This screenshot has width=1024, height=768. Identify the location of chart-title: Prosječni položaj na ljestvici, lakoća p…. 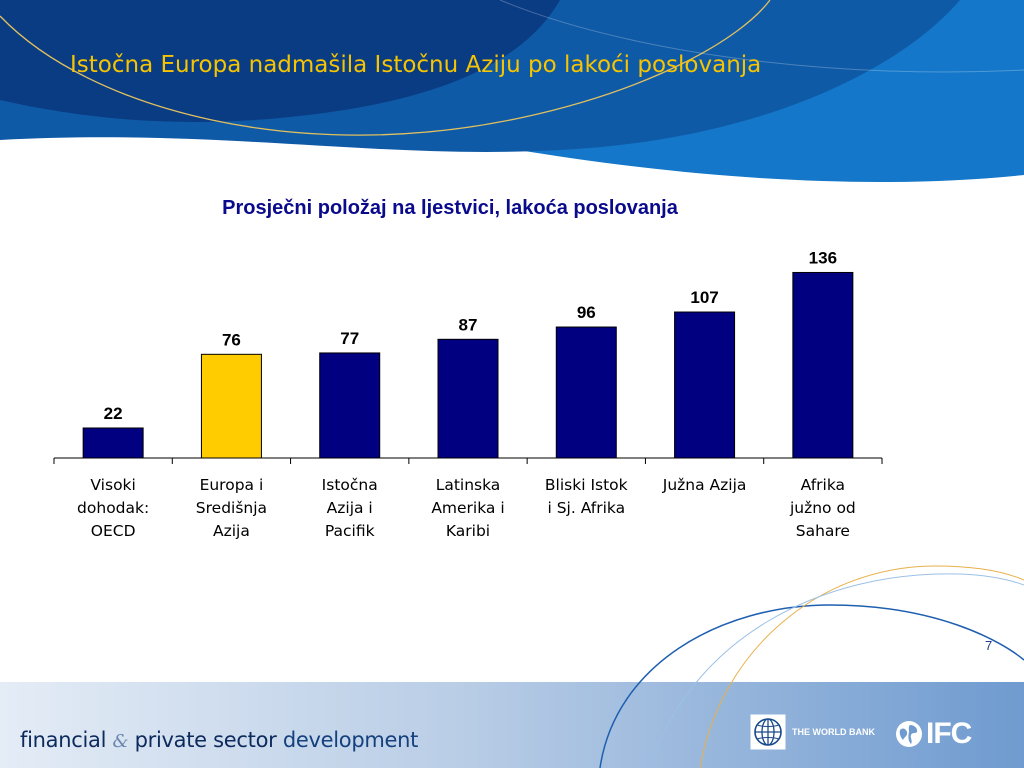
(450, 208).